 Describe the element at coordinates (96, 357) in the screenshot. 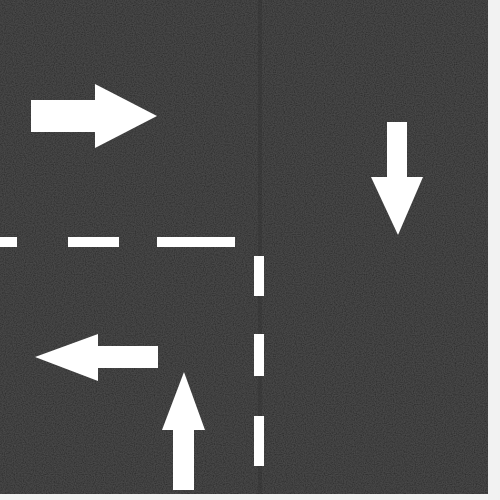

I see `arrow-left-icon` at that location.